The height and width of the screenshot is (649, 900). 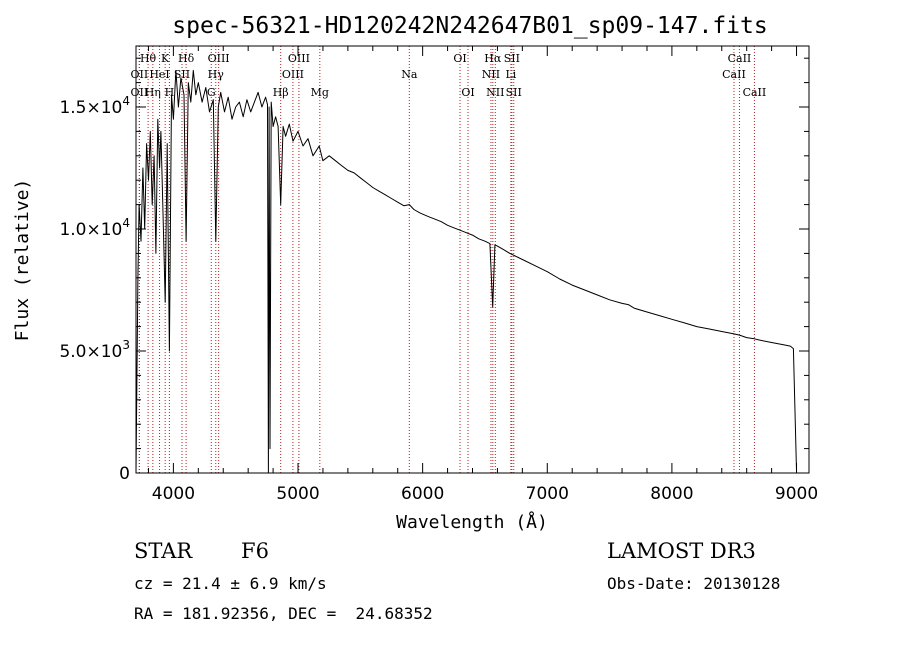 What do you see at coordinates (734, 74) in the screenshot?
I see `spectral-line-label-26: CaII` at bounding box center [734, 74].